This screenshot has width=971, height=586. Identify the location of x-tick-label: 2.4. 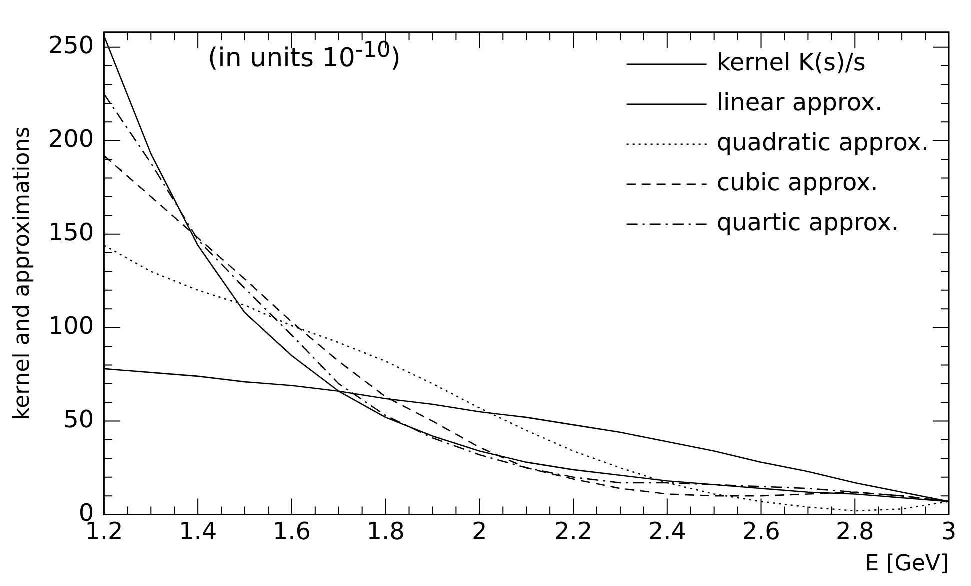
(667, 531).